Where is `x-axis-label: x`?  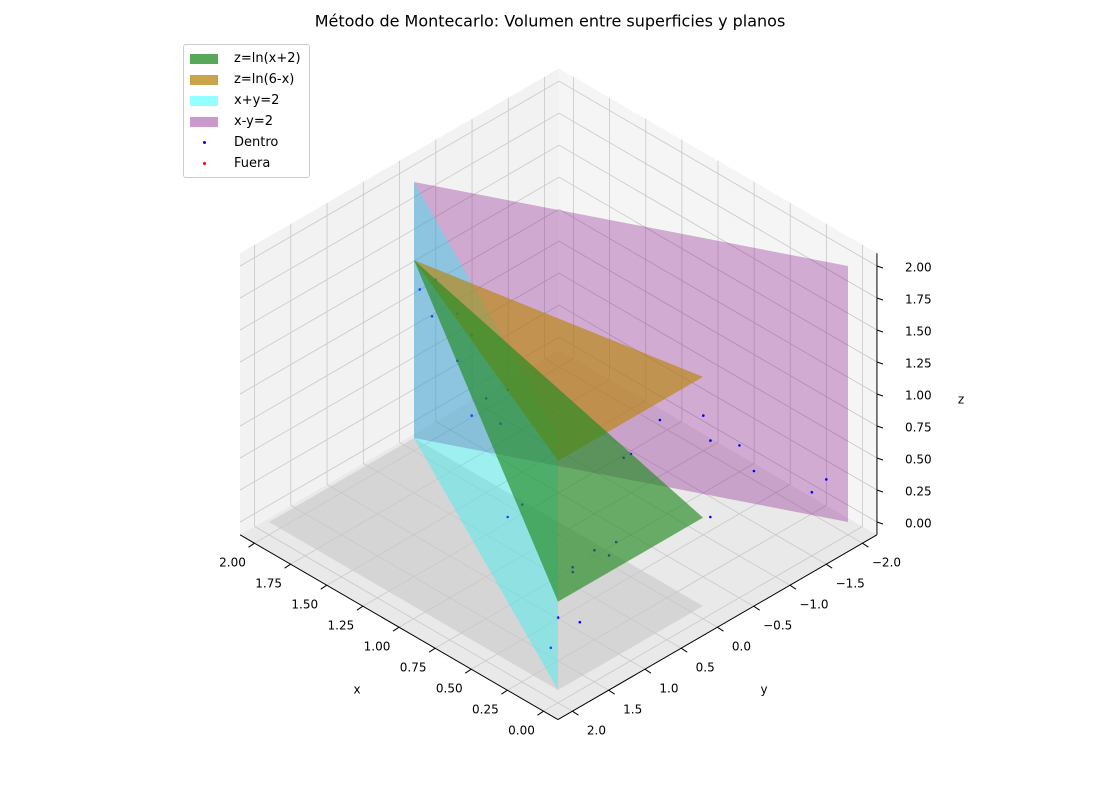
x-axis-label: x is located at coordinates (356, 690).